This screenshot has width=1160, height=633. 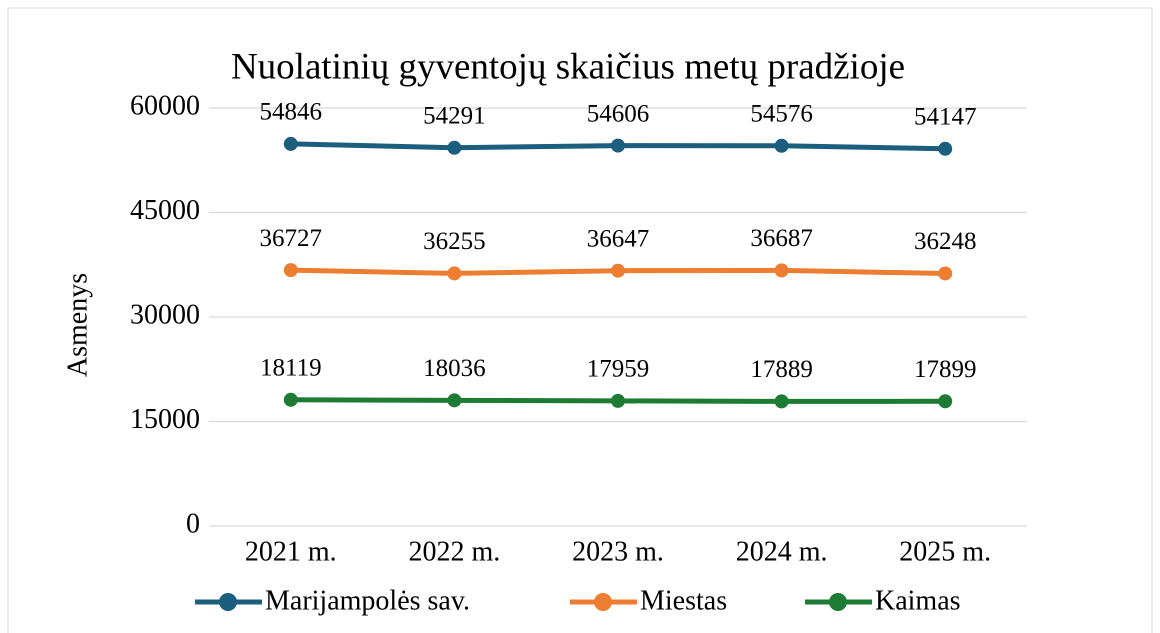 I want to click on x-tick-label: 2023 m., so click(x=618, y=551).